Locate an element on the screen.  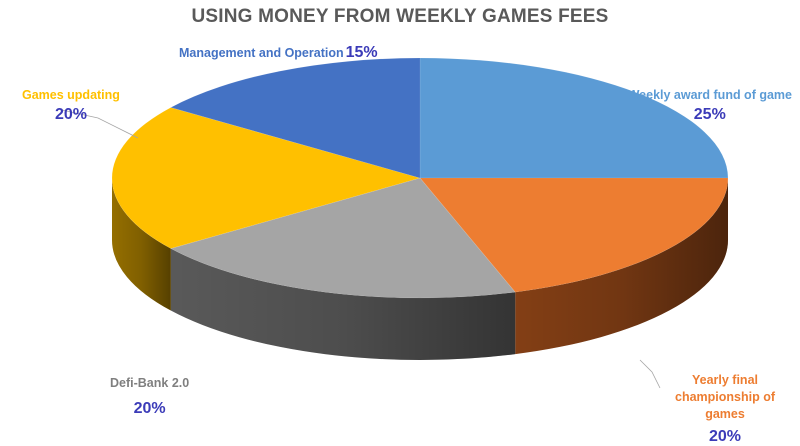
slice-side-shade-games-updating is located at coordinates (141, 244).